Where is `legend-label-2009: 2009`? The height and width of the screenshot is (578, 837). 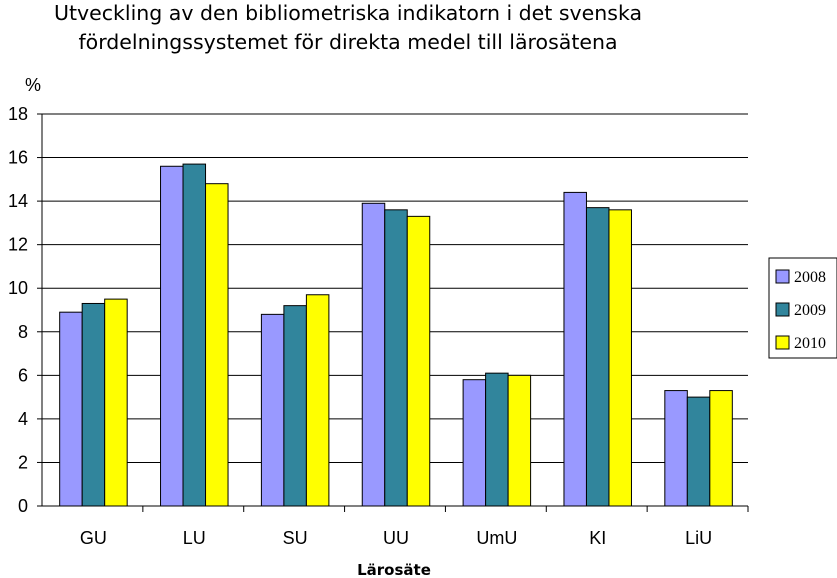 legend-label-2009: 2009 is located at coordinates (810, 310).